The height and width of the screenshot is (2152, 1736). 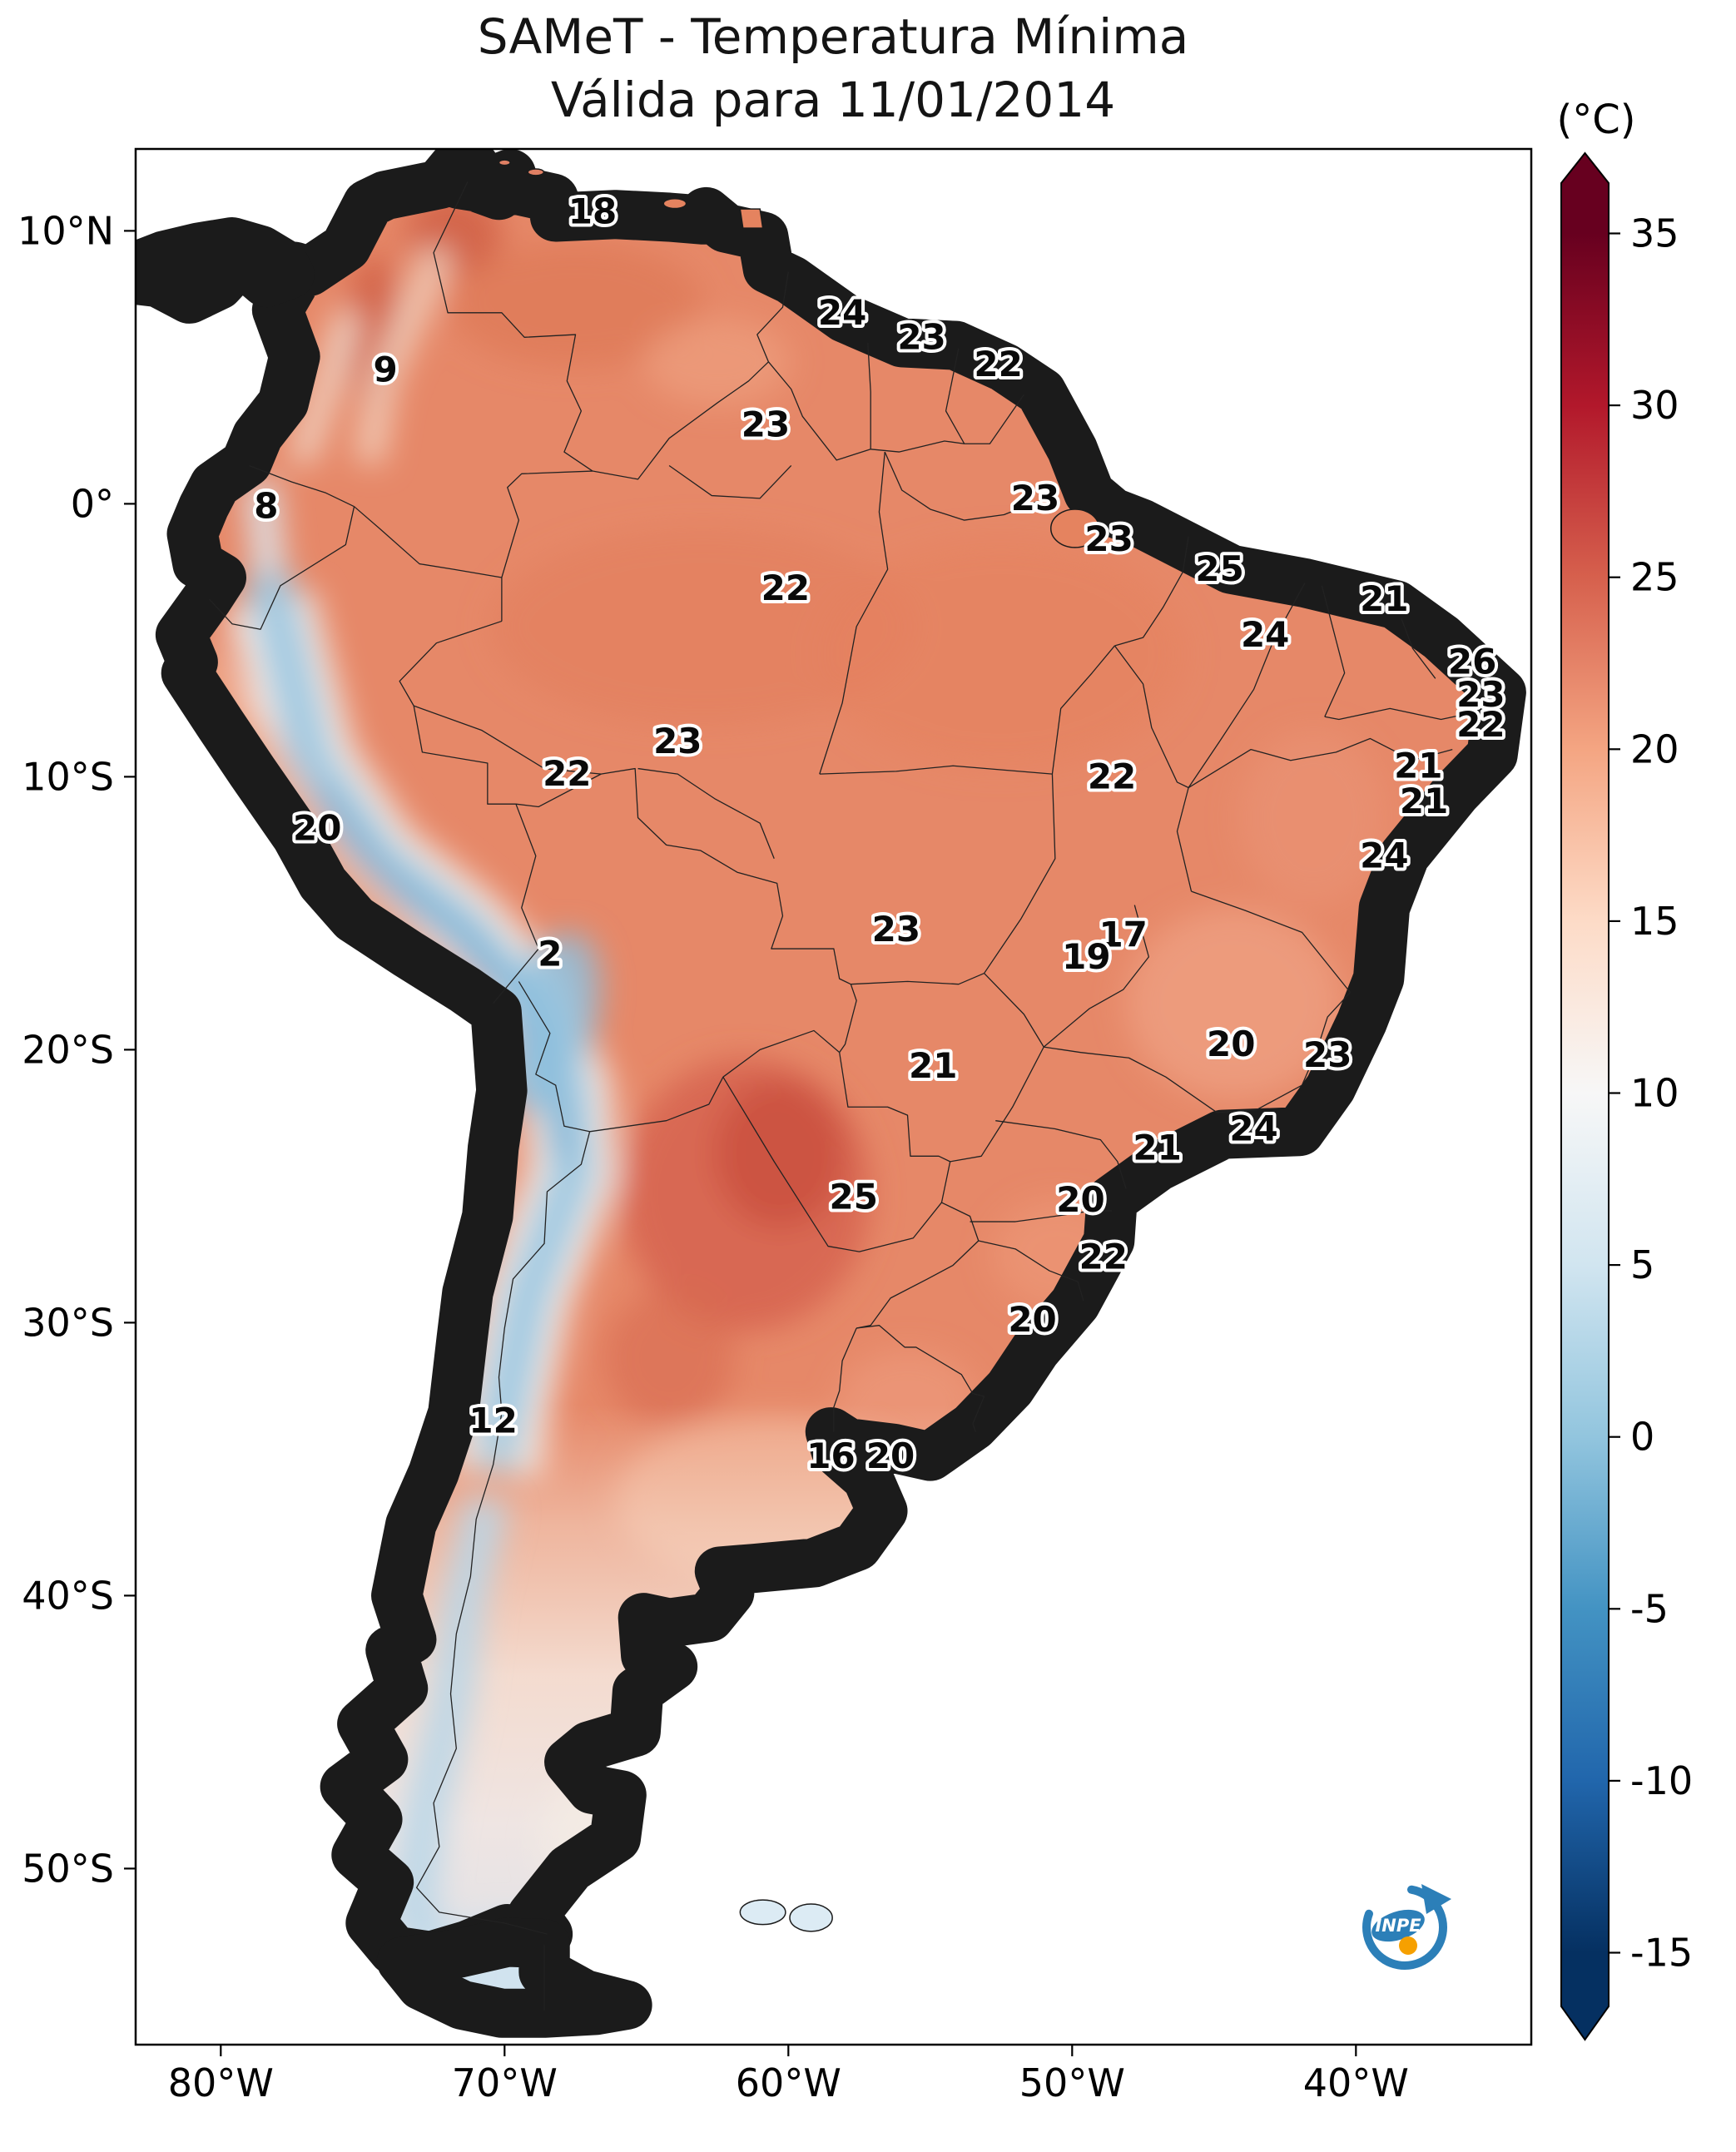 I want to click on island-aruba, so click(x=504, y=163).